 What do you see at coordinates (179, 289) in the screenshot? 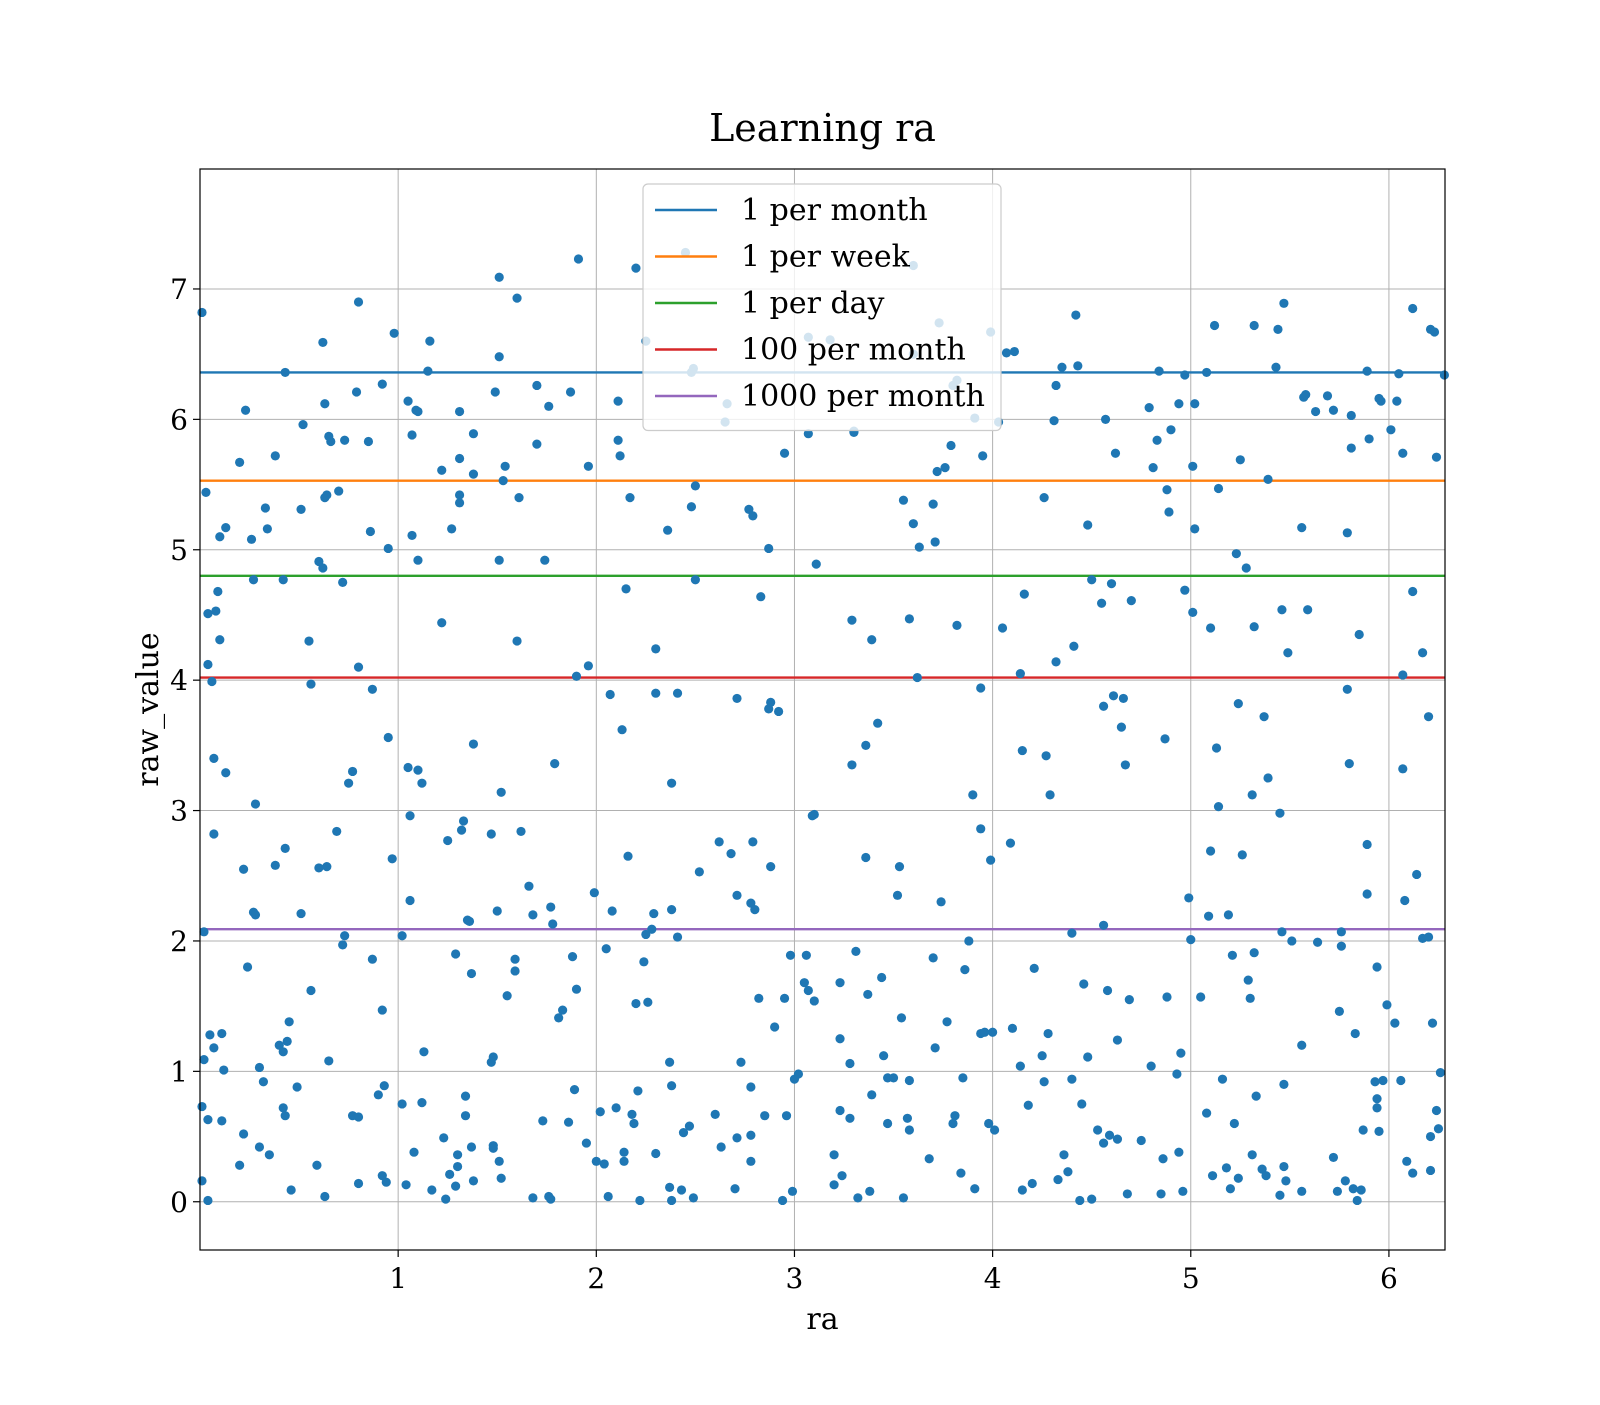
I see `y-tick-label: 7` at bounding box center [179, 289].